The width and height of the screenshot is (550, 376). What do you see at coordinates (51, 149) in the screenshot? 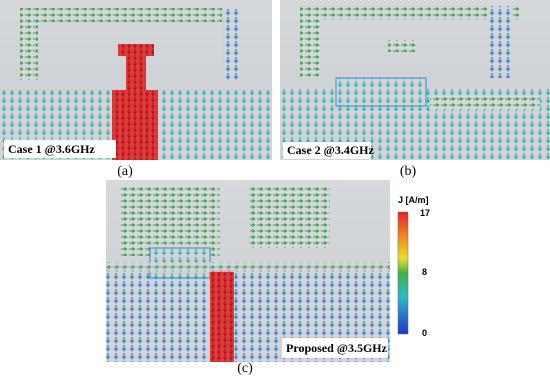
I see `caption: Case 1 @3.6GHz` at bounding box center [51, 149].